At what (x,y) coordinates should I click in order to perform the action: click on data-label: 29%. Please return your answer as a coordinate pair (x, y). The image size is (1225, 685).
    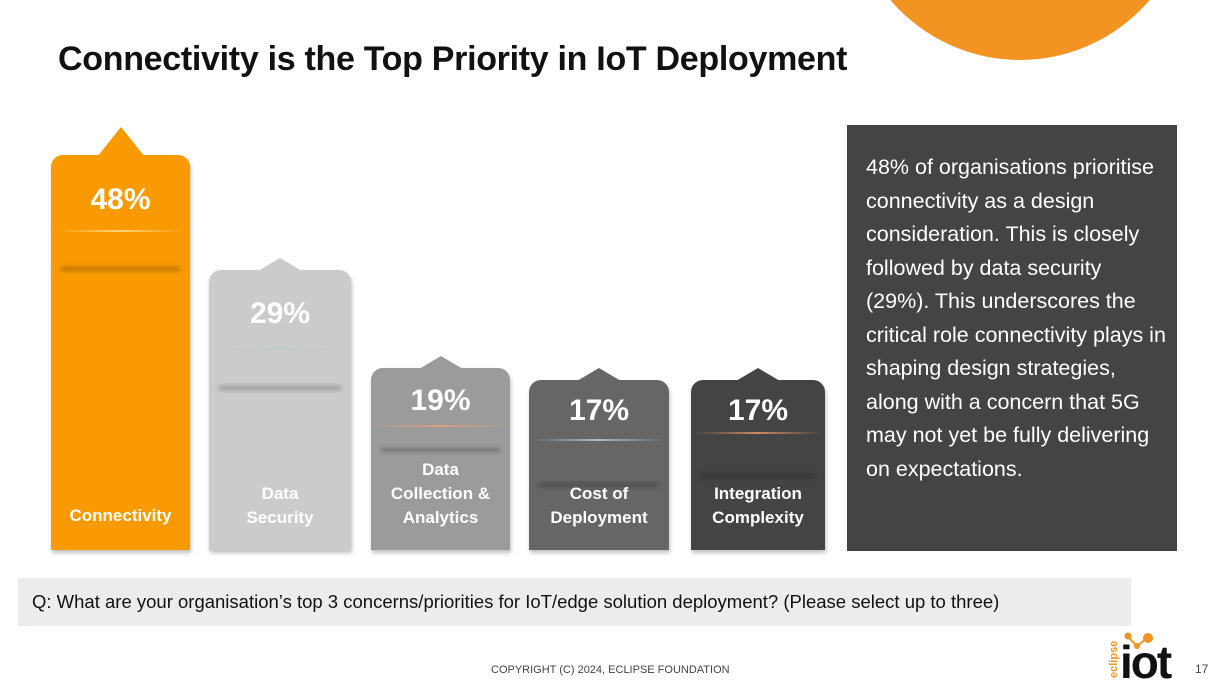
    Looking at the image, I should click on (280, 313).